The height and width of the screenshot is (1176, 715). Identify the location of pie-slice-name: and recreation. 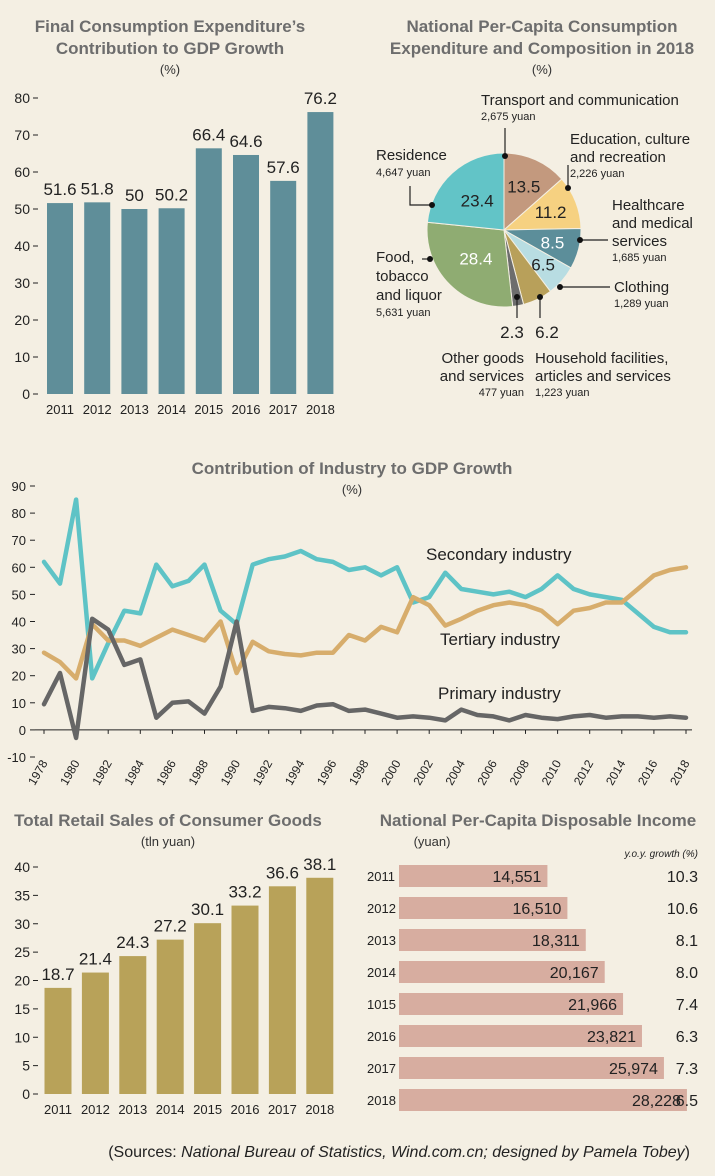
(618, 157).